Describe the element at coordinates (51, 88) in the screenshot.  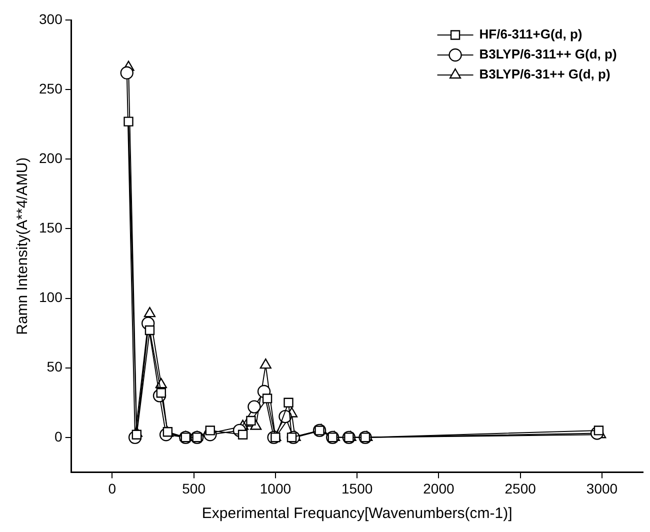
I see `y-tick-label: 250` at that location.